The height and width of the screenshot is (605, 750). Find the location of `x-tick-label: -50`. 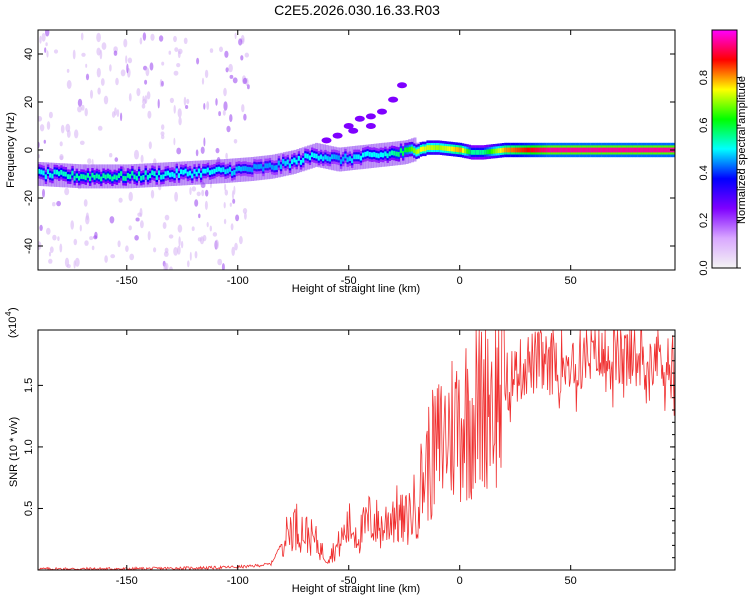

x-tick-label: -50 is located at coordinates (349, 281).